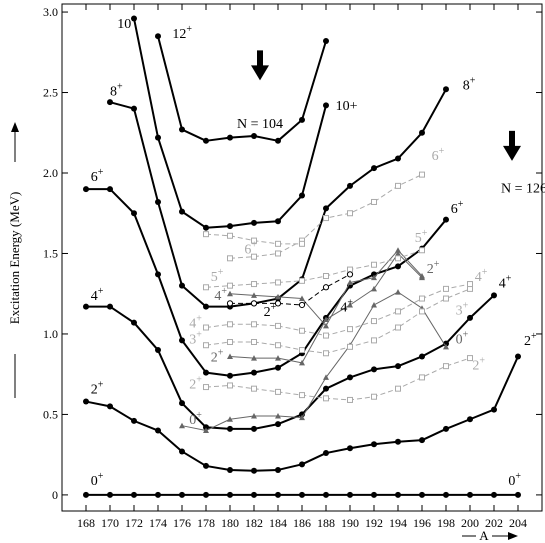 The height and width of the screenshot is (543, 545). What do you see at coordinates (290, 290) in the screenshot?
I see `series-oblate` at bounding box center [290, 290].